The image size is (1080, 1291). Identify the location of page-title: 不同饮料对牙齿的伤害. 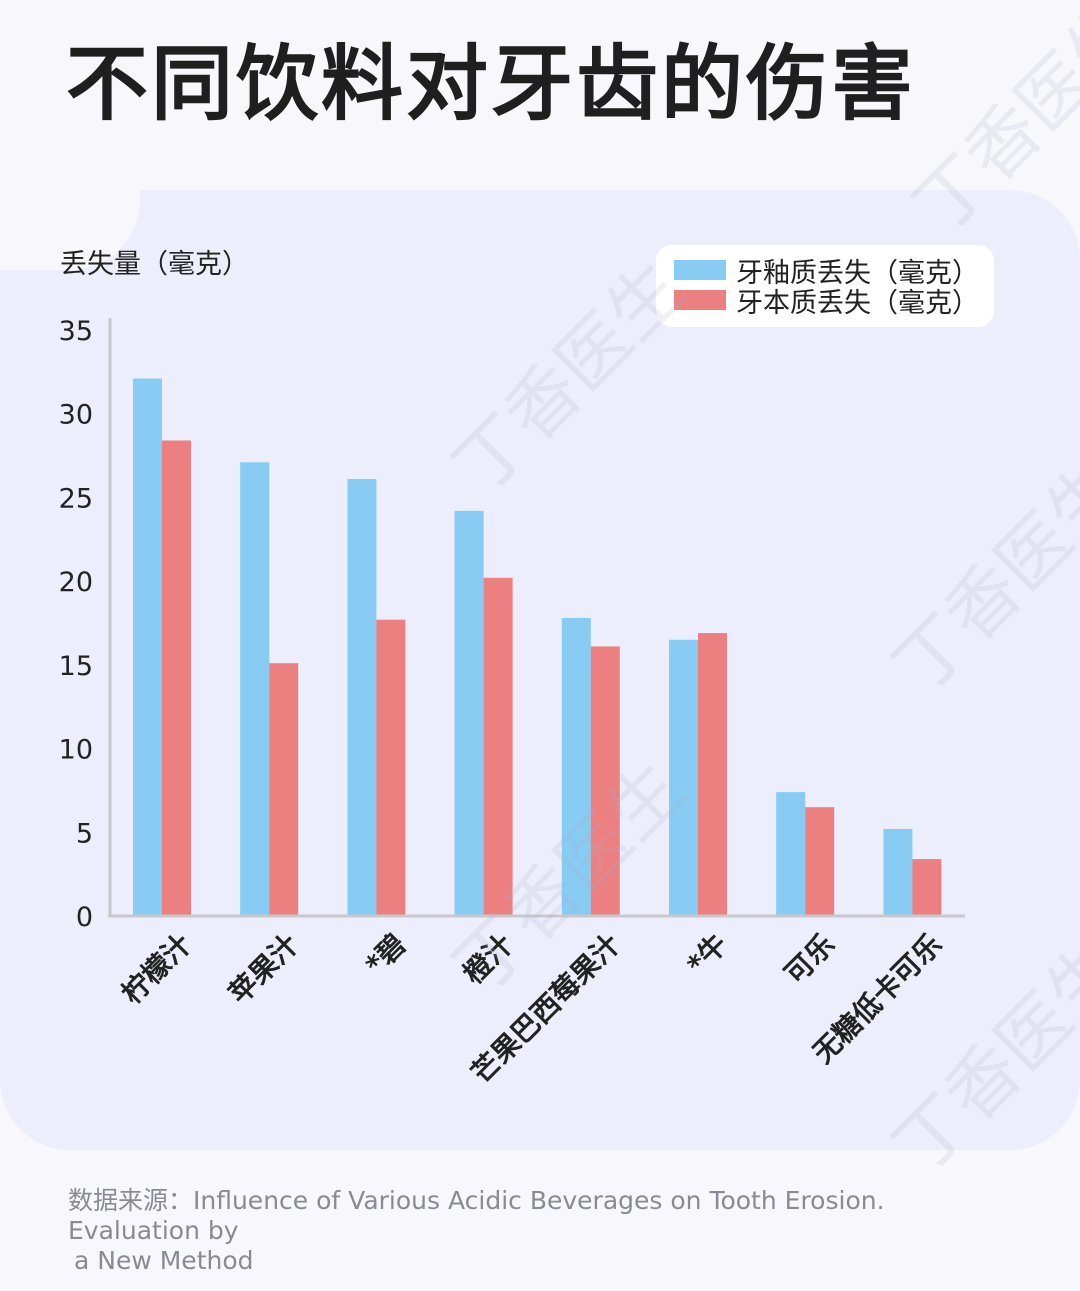
(491, 84).